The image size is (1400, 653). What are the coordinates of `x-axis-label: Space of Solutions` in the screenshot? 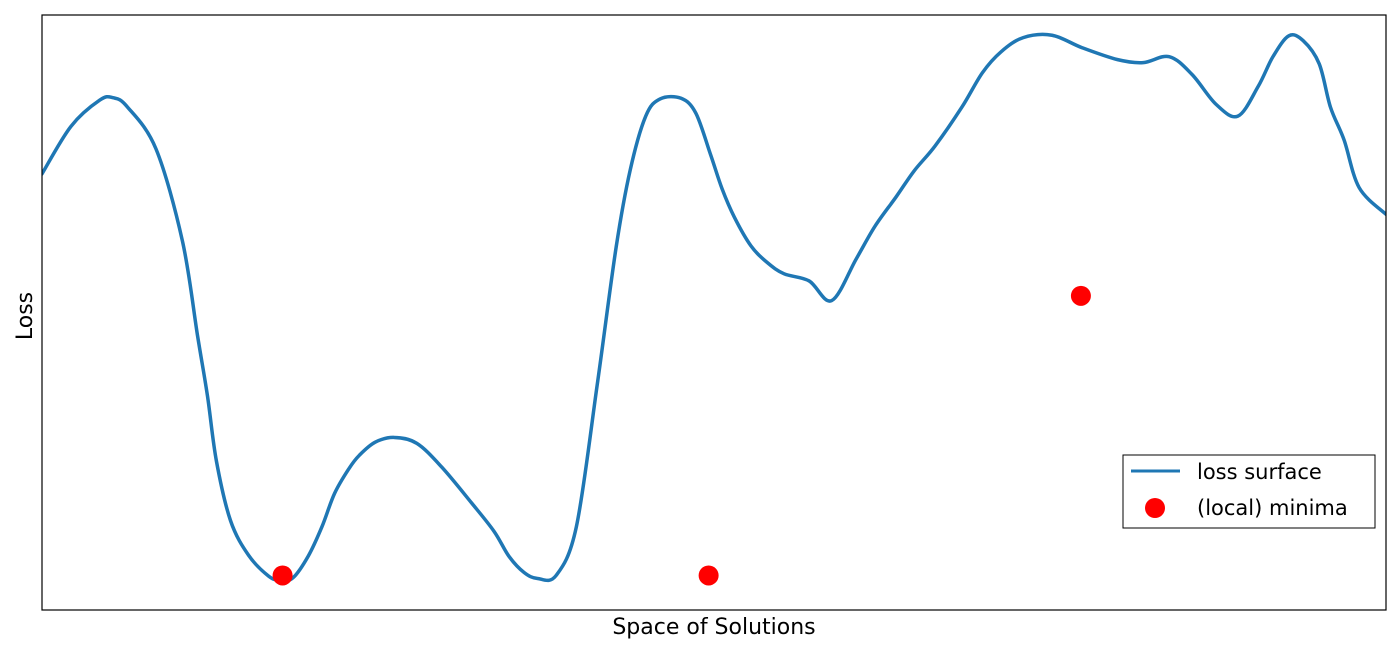 It's located at (713, 627).